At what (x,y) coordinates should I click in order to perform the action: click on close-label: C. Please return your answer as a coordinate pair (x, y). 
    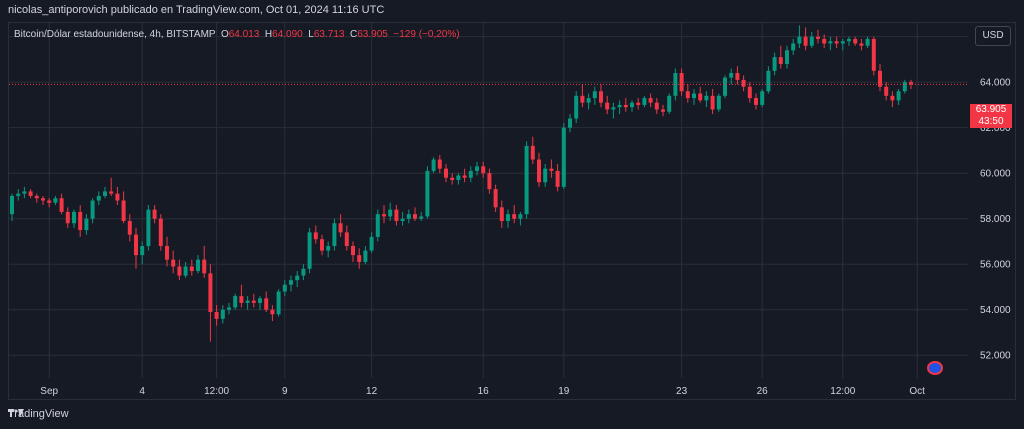
    Looking at the image, I should click on (354, 34).